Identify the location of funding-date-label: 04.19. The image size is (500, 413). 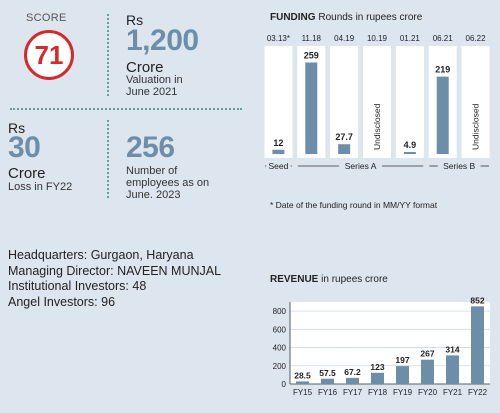
(344, 38).